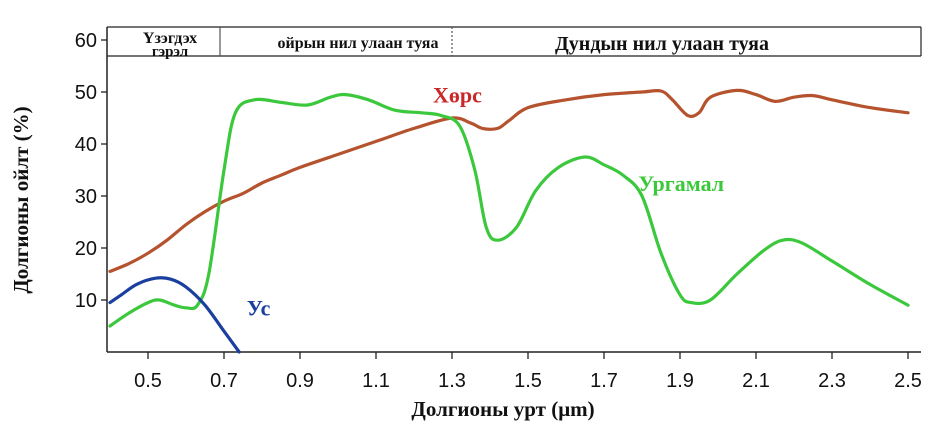 Image resolution: width=929 pixels, height=426 pixels. Describe the element at coordinates (376, 381) in the screenshot. I see `x-tick-label: 1.1` at that location.